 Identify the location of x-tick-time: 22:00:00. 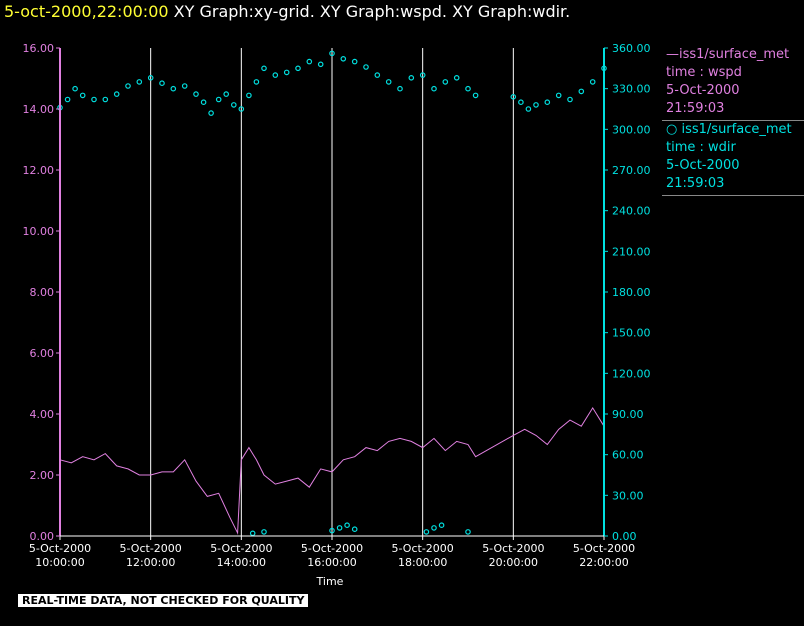
(603, 562).